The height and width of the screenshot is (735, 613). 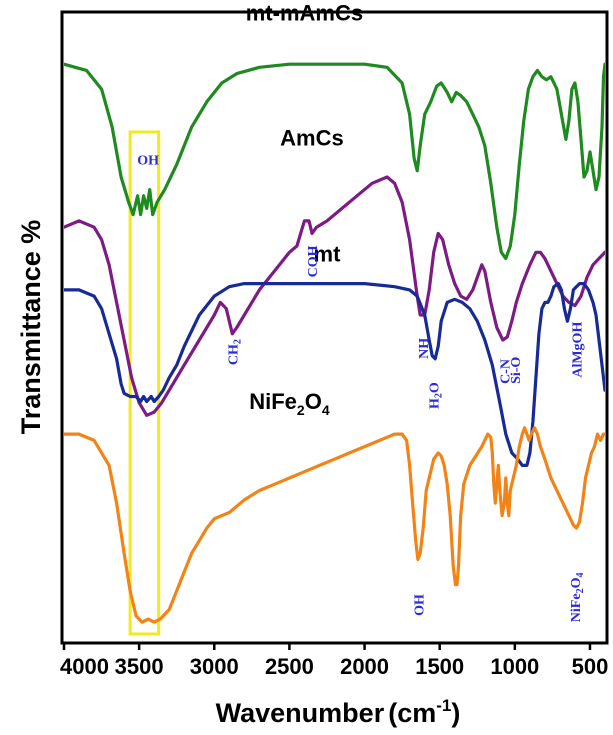 I want to click on peak-label-2: CH2, so click(x=234, y=352).